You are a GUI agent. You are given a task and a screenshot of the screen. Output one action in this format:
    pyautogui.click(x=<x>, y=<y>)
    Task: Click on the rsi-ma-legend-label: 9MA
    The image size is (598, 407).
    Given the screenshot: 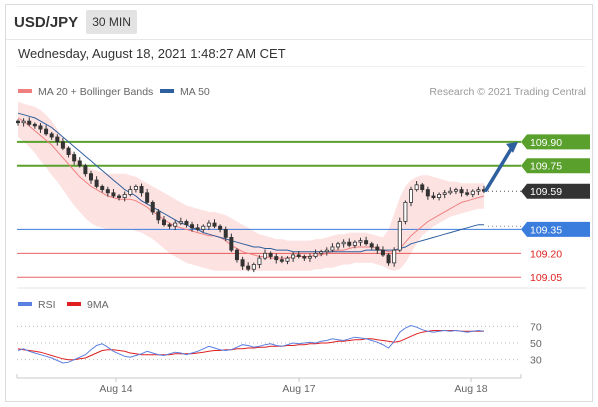 What is the action you would take?
    pyautogui.click(x=98, y=305)
    